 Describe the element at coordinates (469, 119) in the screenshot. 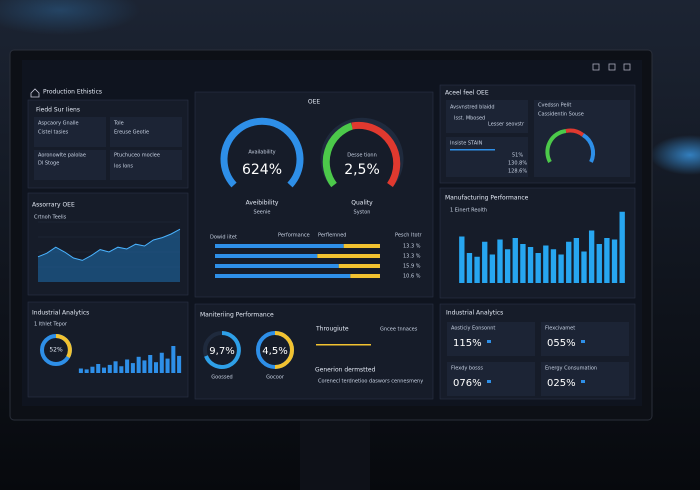

I see `oee-item: Isst. Mbosed` at that location.